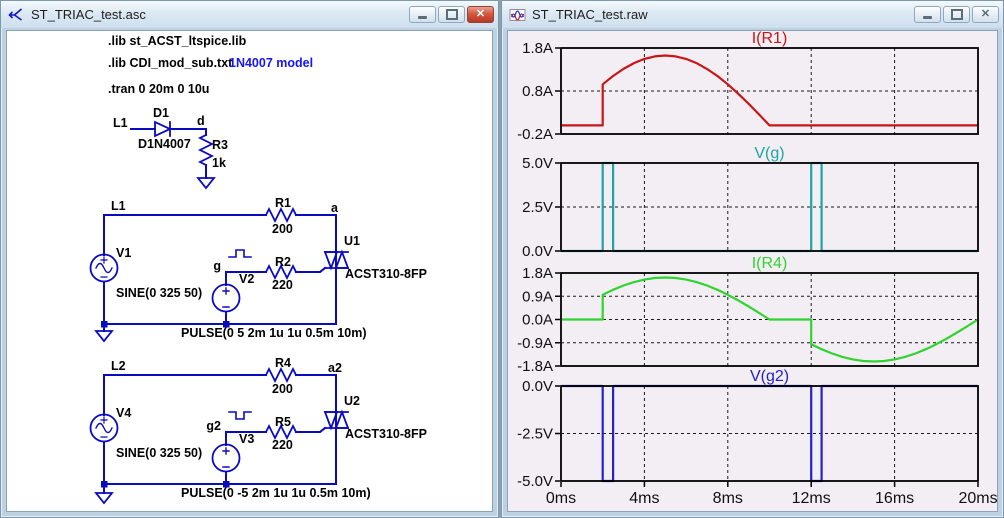  What do you see at coordinates (88, 14) in the screenshot?
I see `schematic-window-title: ST_TRIAC_test.asc` at bounding box center [88, 14].